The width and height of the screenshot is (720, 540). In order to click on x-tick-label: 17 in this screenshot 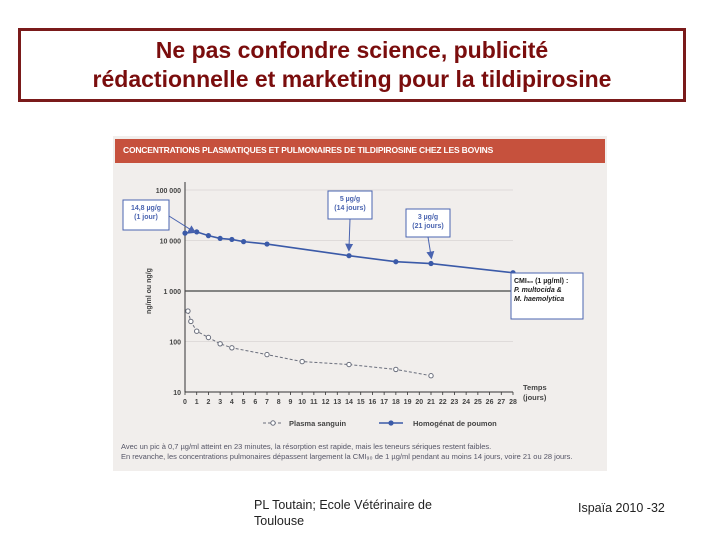, I will do `click(384, 402)`.